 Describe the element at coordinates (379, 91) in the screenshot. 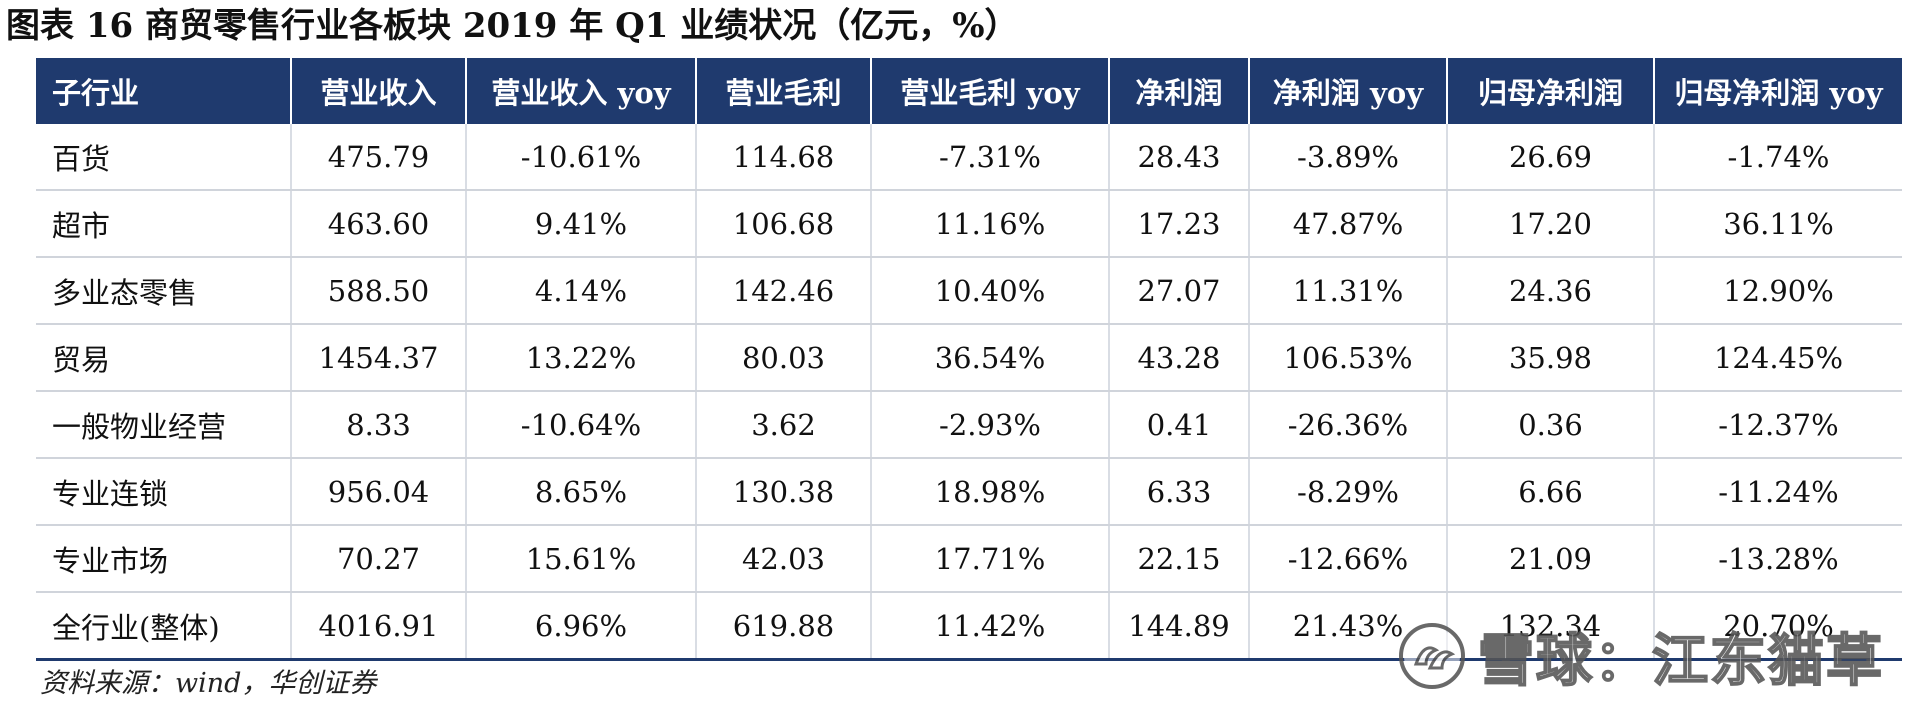

I see `header-revenue: 营业收入` at that location.